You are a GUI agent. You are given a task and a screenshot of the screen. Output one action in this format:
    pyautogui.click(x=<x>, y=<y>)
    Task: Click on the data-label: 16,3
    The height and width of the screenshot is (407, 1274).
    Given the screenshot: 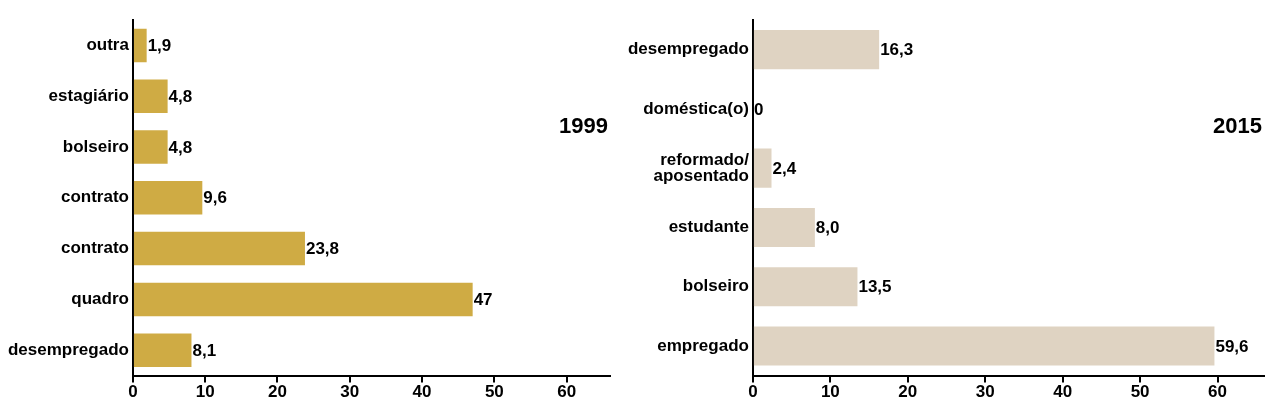 What is the action you would take?
    pyautogui.click(x=897, y=50)
    